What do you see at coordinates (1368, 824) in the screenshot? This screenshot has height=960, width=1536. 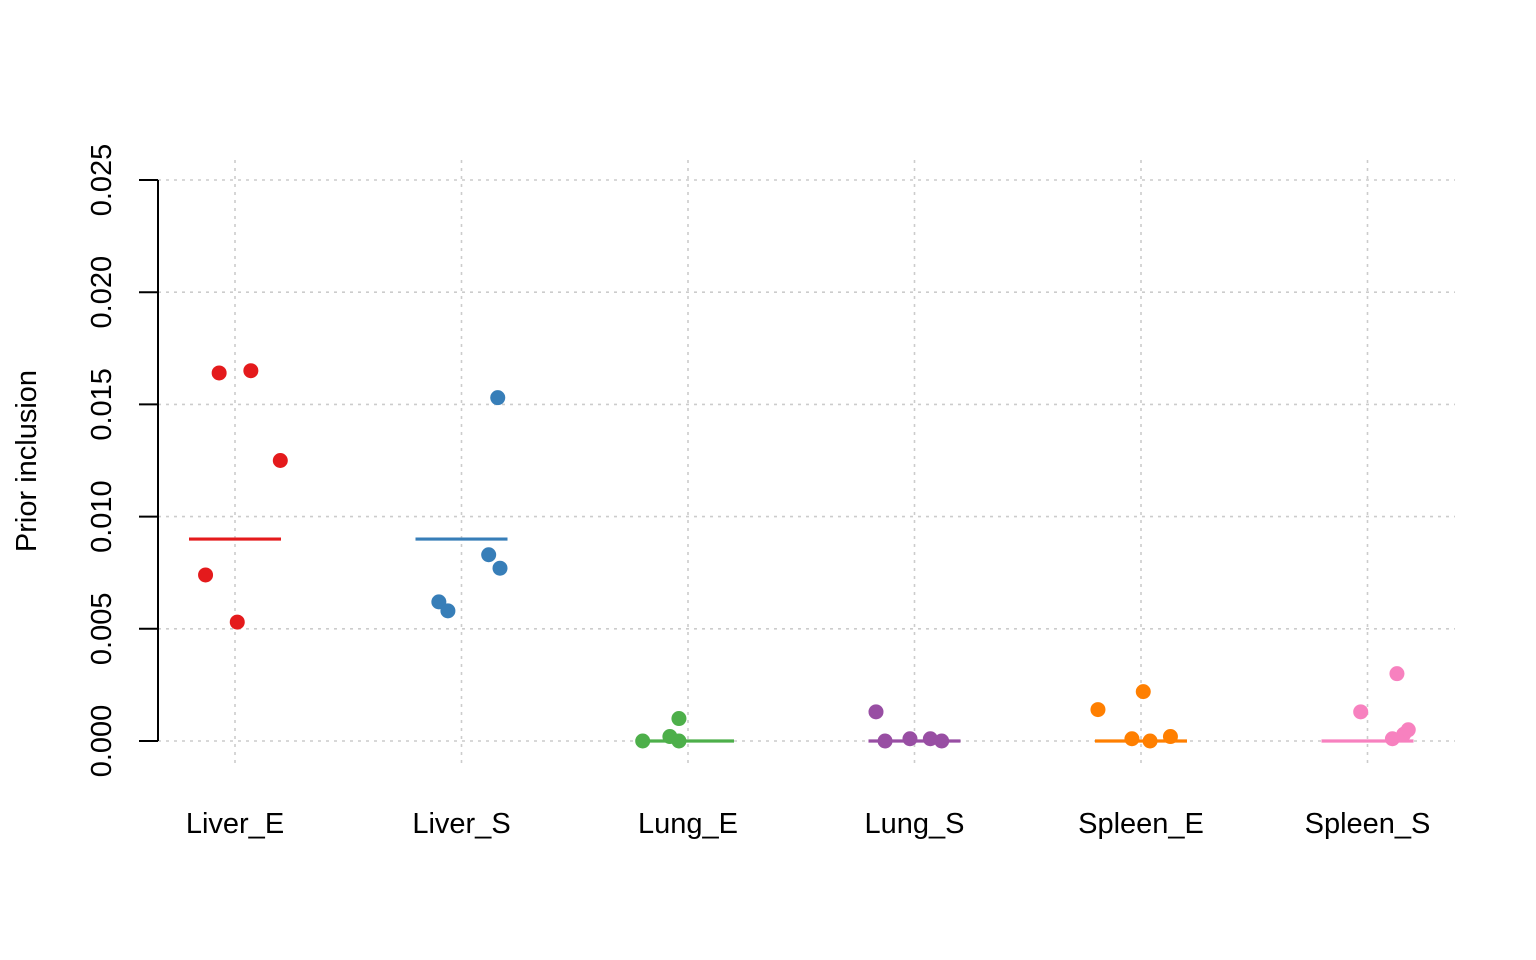 I see `x-tick-label: Spleen_S` at bounding box center [1368, 824].